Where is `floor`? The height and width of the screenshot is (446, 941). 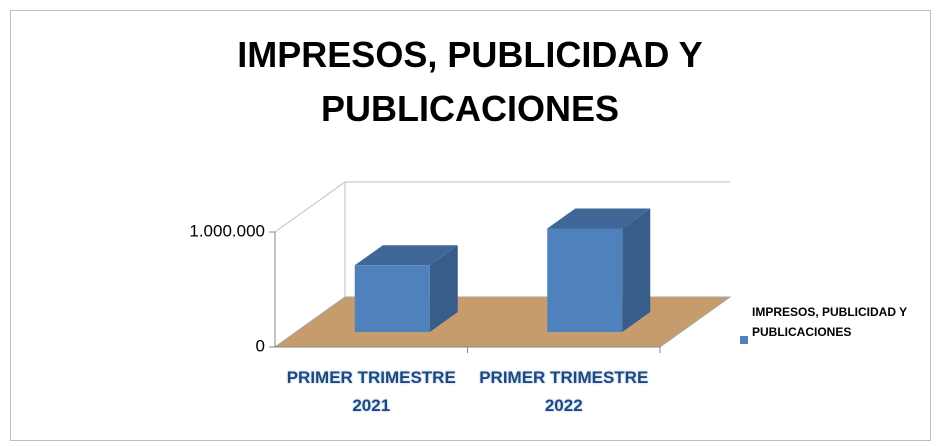
floor is located at coordinates (502, 322).